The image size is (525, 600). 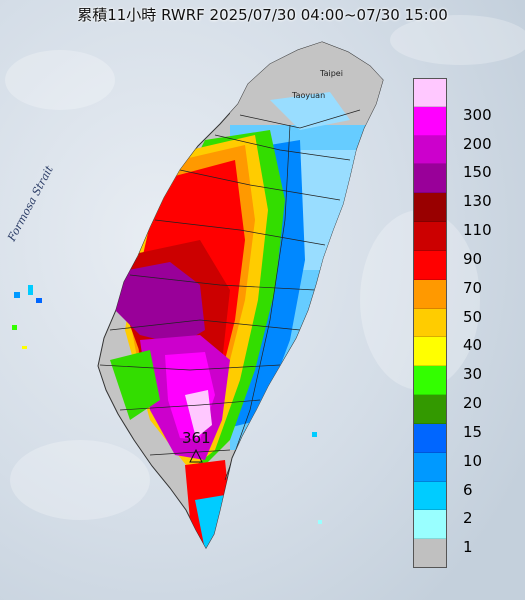 What do you see at coordinates (468, 518) in the screenshot?
I see `legend-label: 2` at bounding box center [468, 518].